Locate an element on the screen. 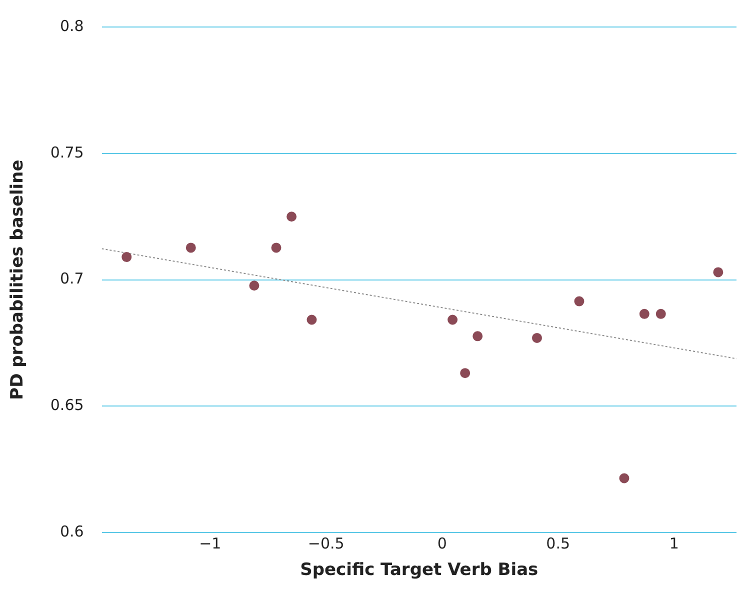  y-axis-title: PD probabilities baseline is located at coordinates (18, 280).